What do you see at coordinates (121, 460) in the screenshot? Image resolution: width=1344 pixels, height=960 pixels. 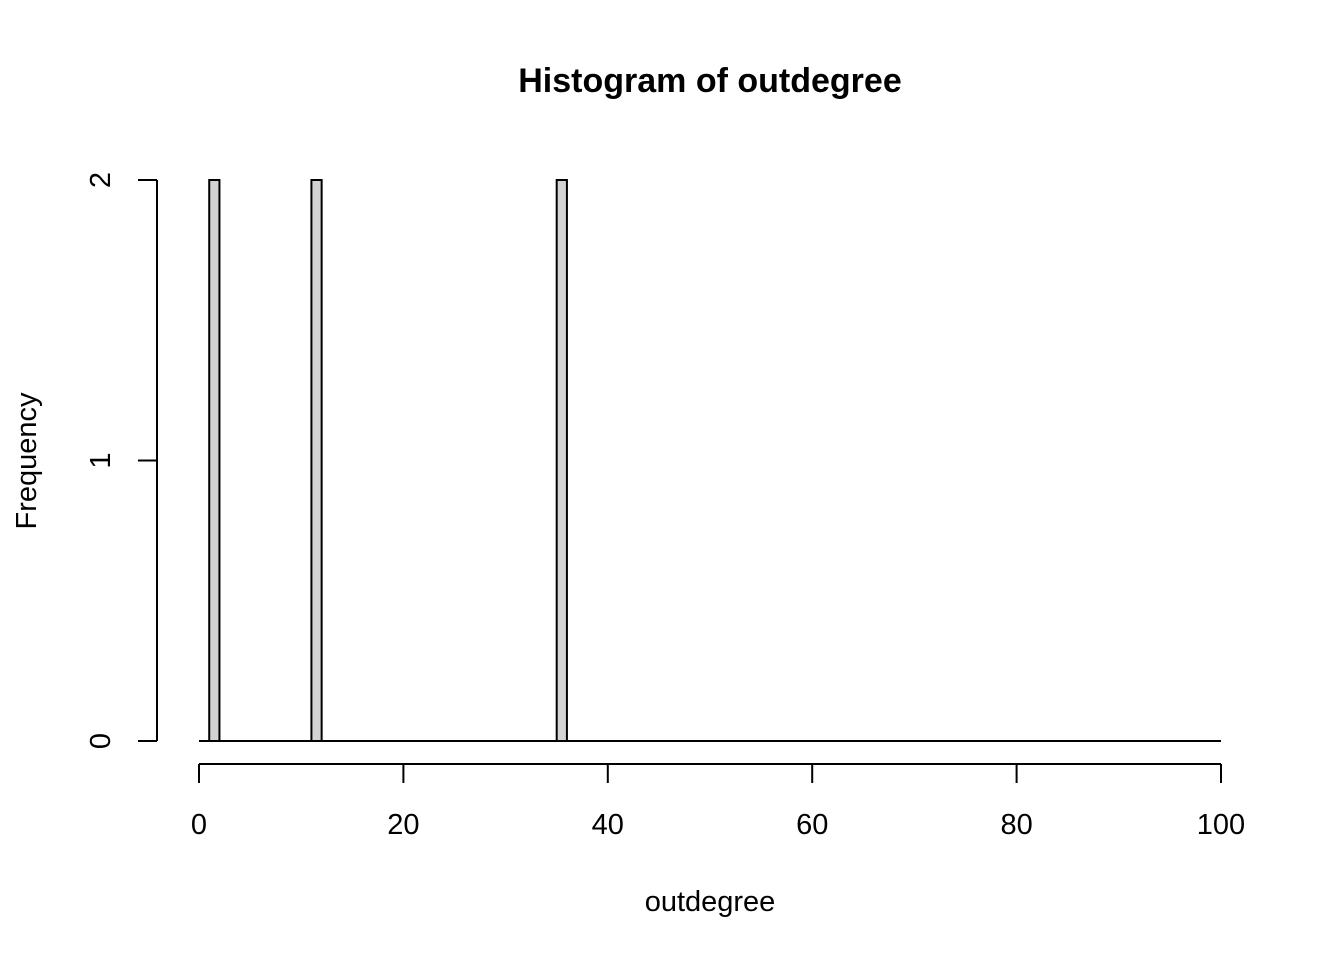 I see `y-axis: 0 1 2` at bounding box center [121, 460].